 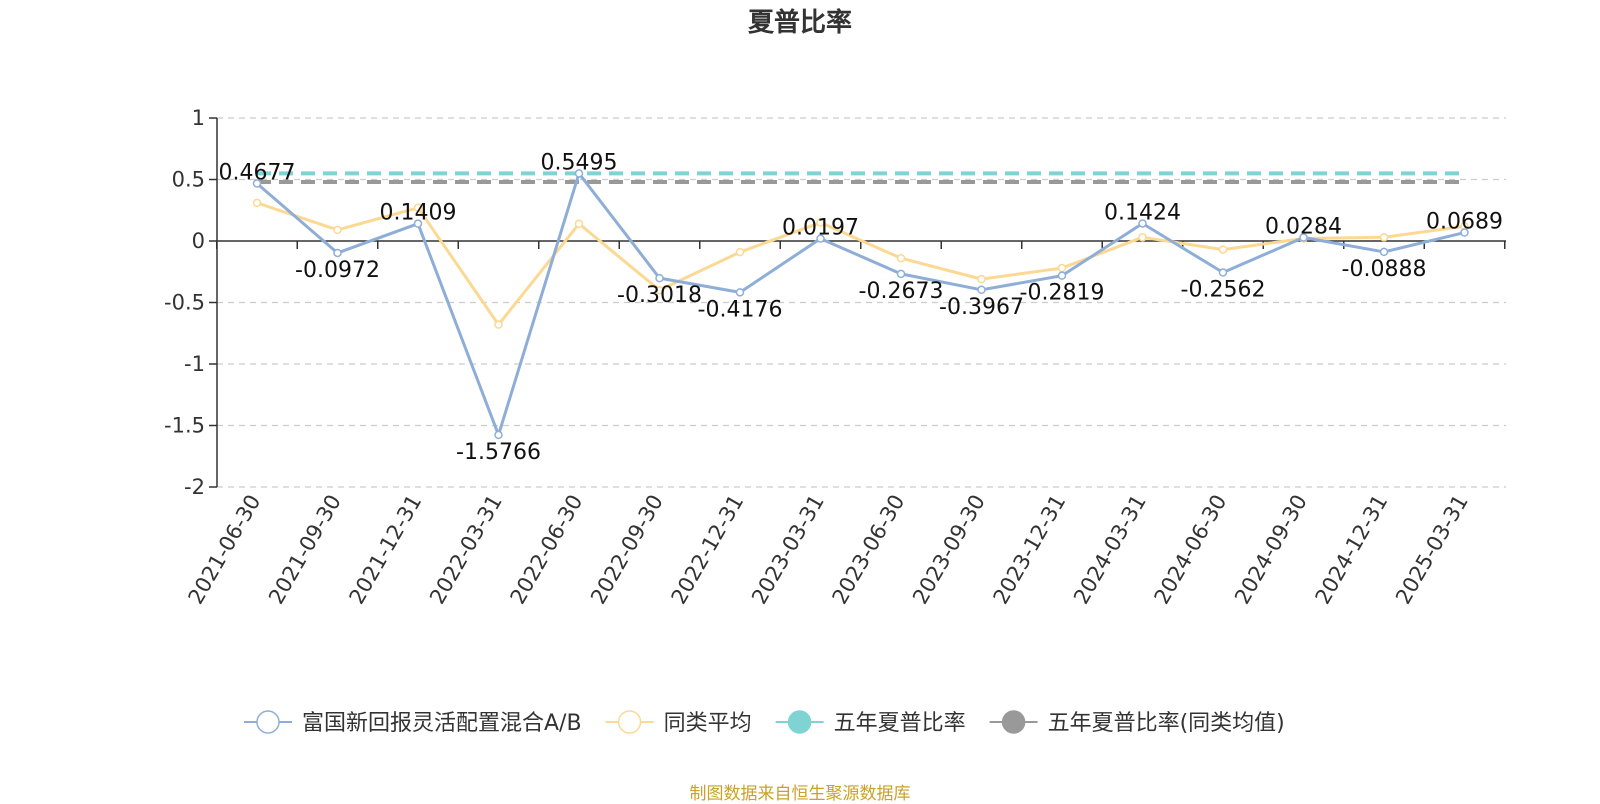 I want to click on data-label: 0.1424, so click(x=1142, y=212).